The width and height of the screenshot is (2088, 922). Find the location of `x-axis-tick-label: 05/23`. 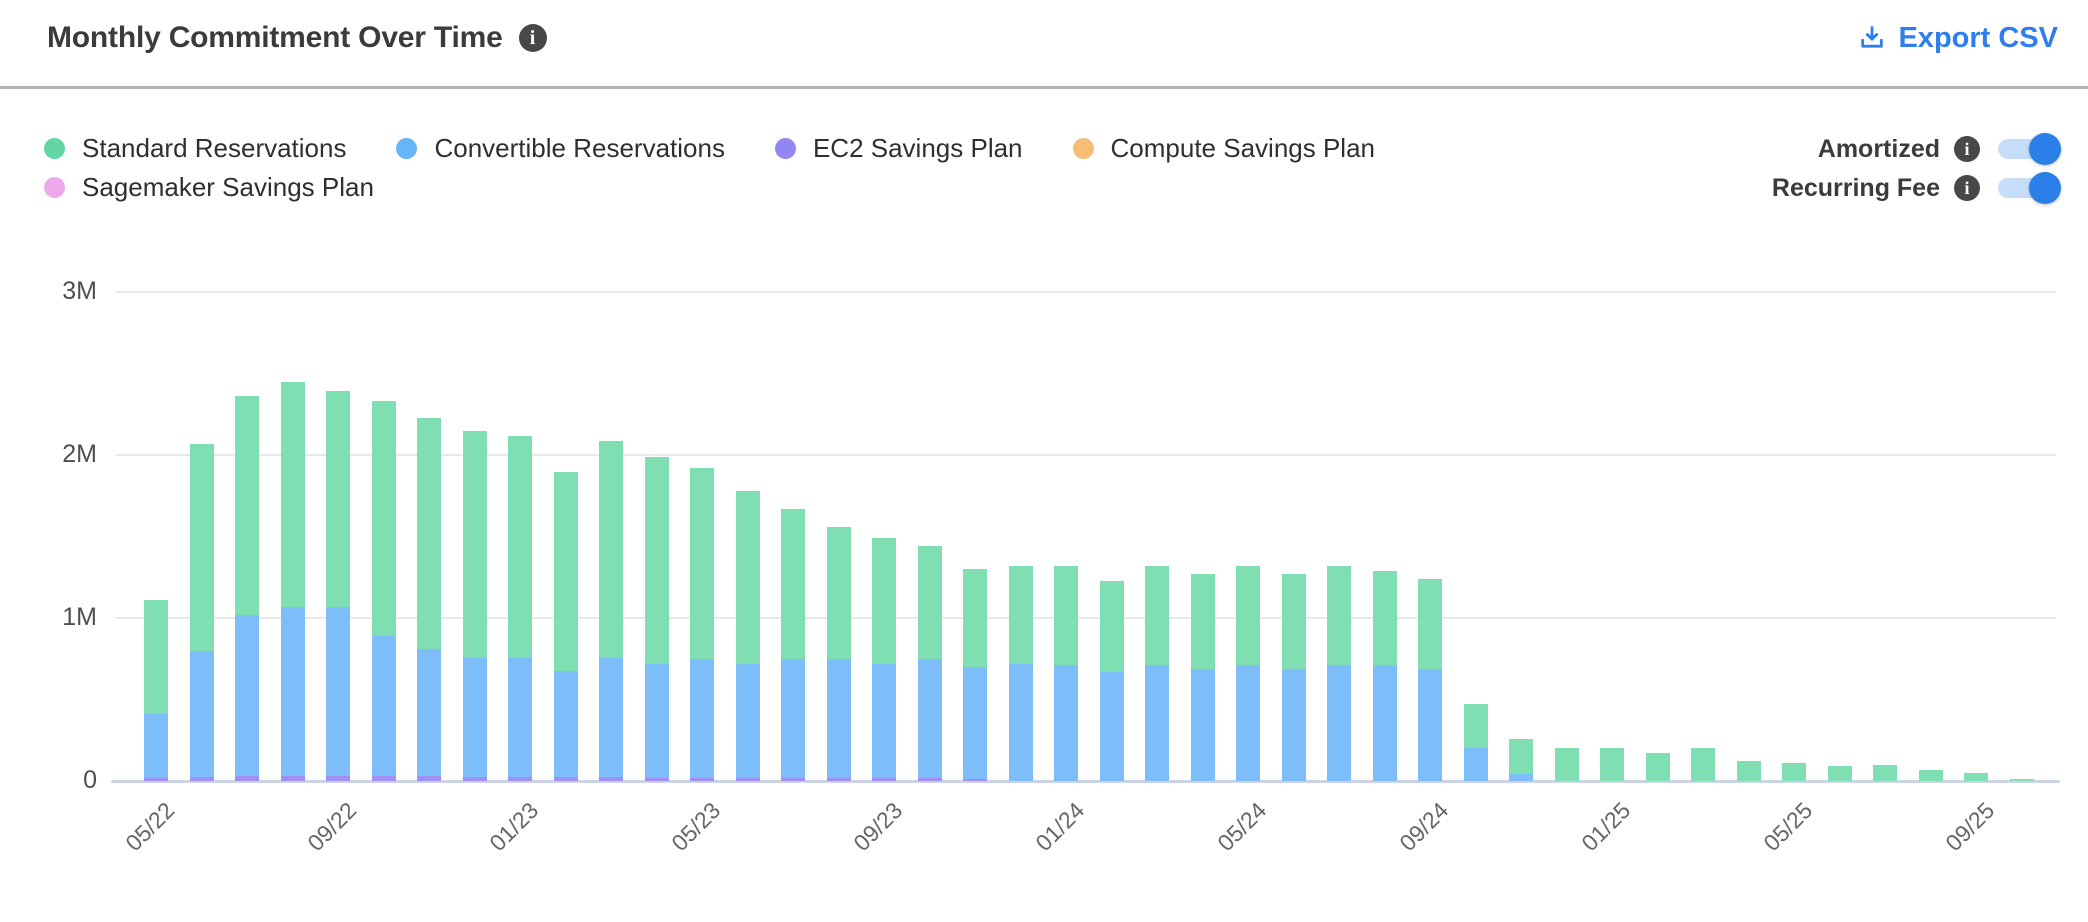

x-axis-tick-label: 05/23 is located at coordinates (696, 827).